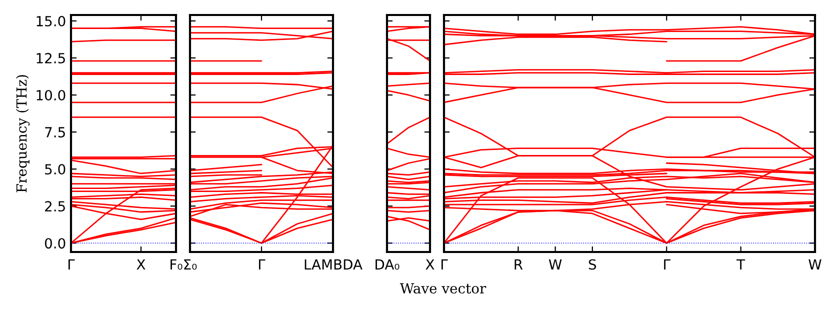  I want to click on y-tick-label: 0.0, so click(55, 243).